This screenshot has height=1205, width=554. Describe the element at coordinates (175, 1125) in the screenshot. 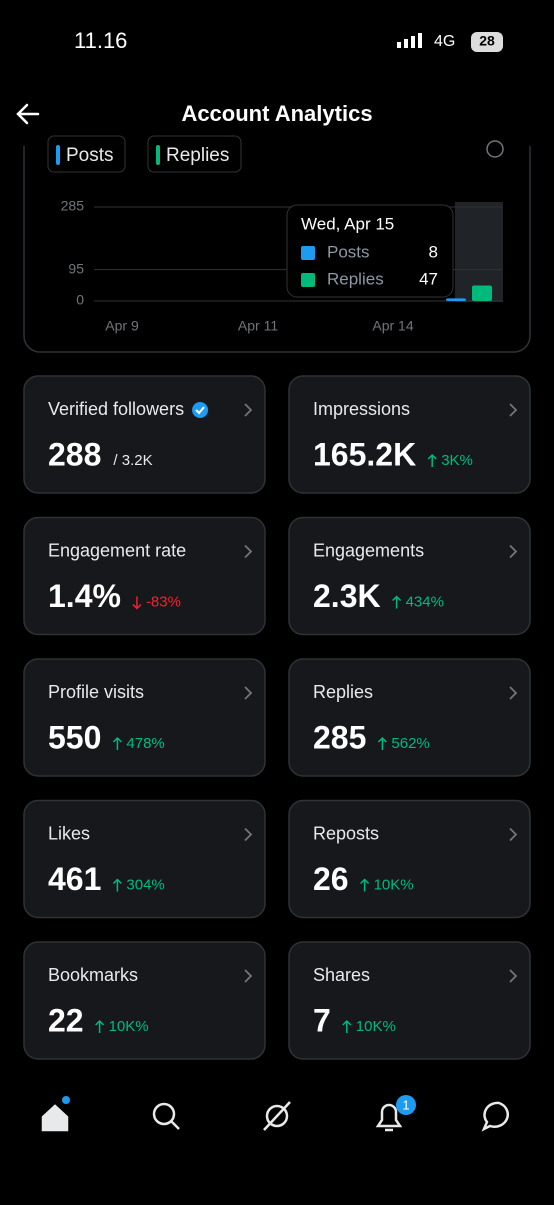

I see `search-handle` at that location.